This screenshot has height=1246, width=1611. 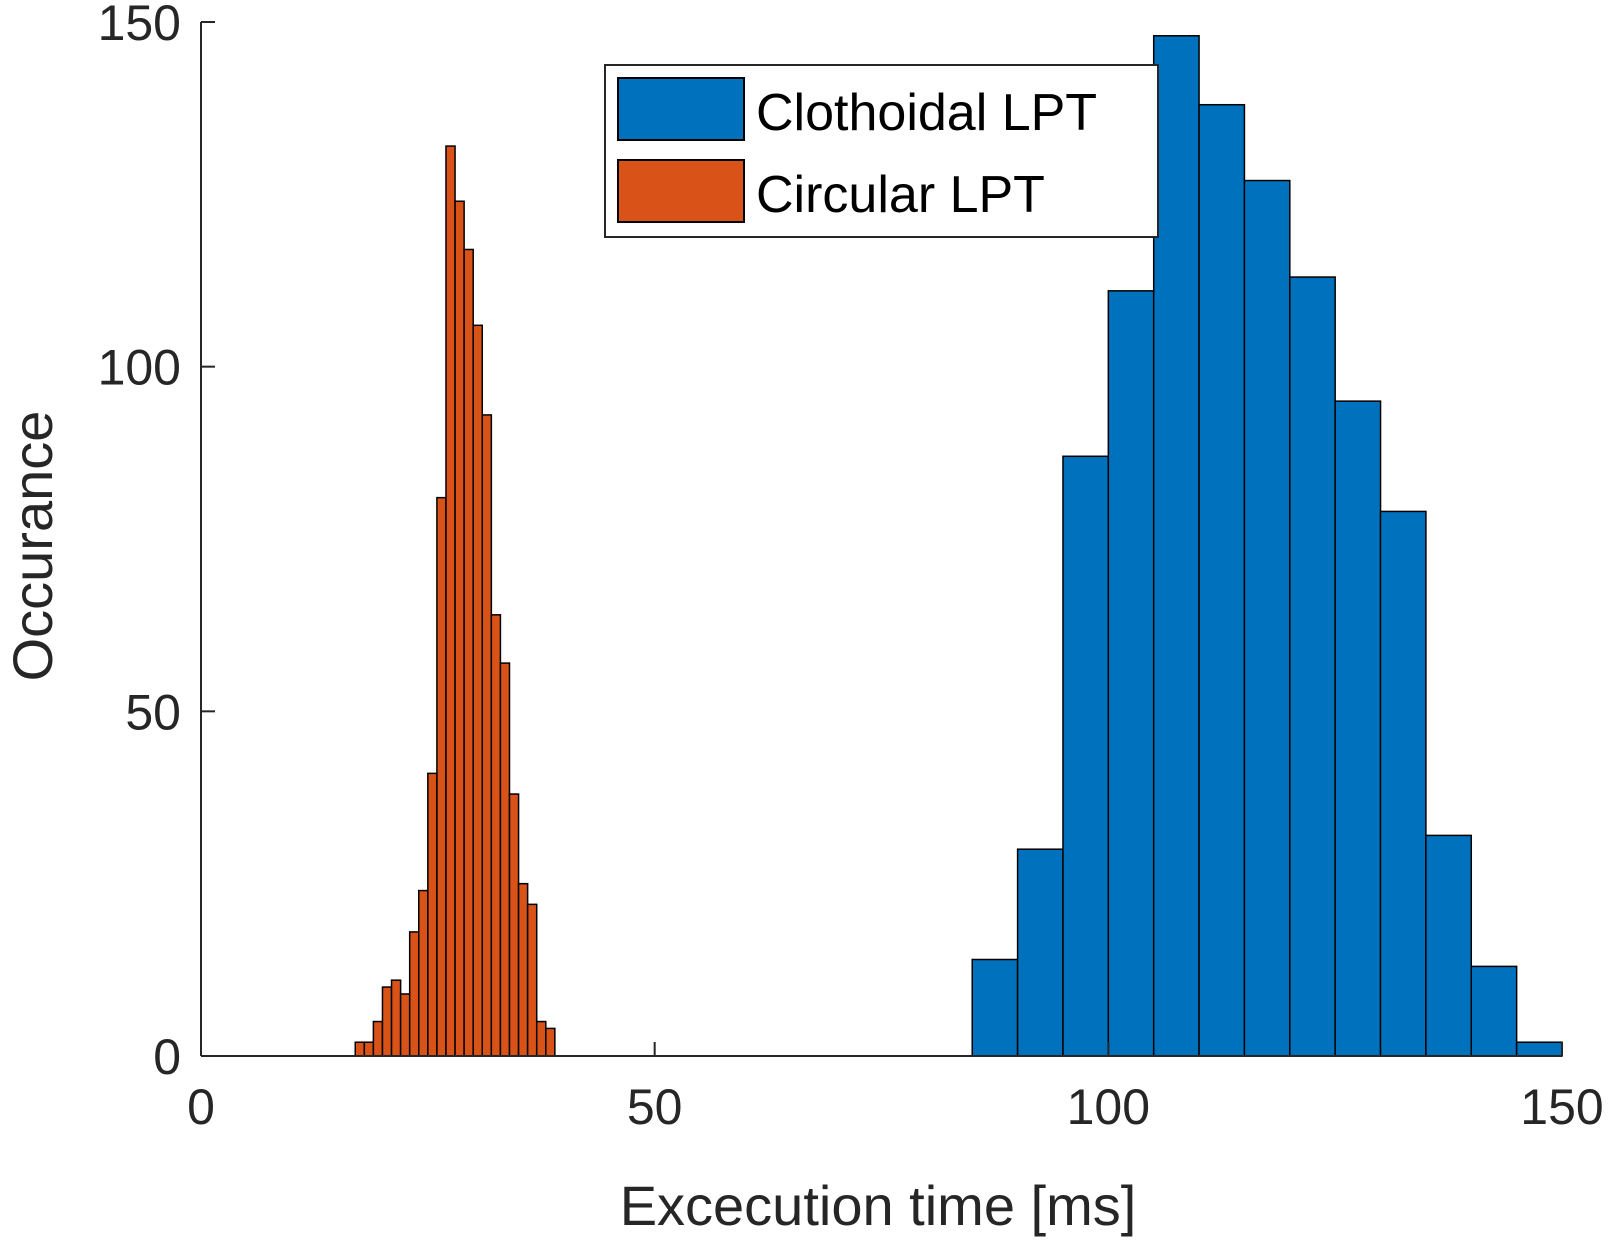 I want to click on x-tick-label: 100, so click(x=1108, y=1107).